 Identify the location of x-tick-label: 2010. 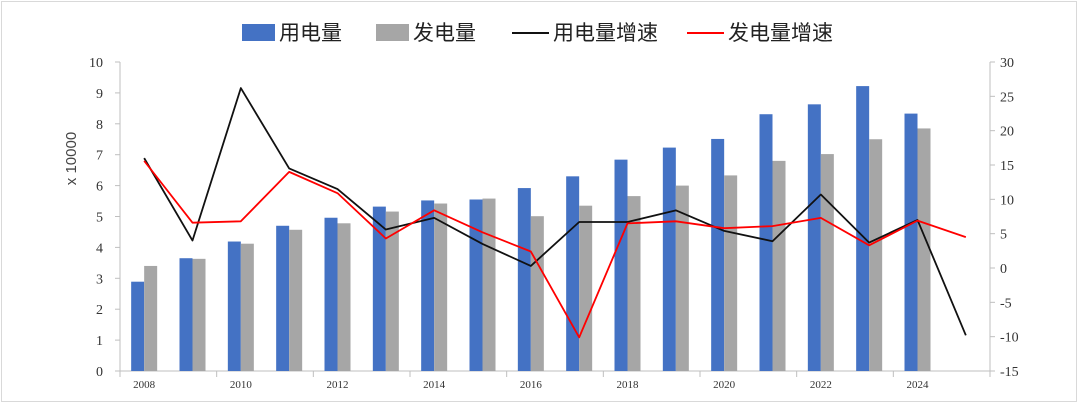
(241, 385).